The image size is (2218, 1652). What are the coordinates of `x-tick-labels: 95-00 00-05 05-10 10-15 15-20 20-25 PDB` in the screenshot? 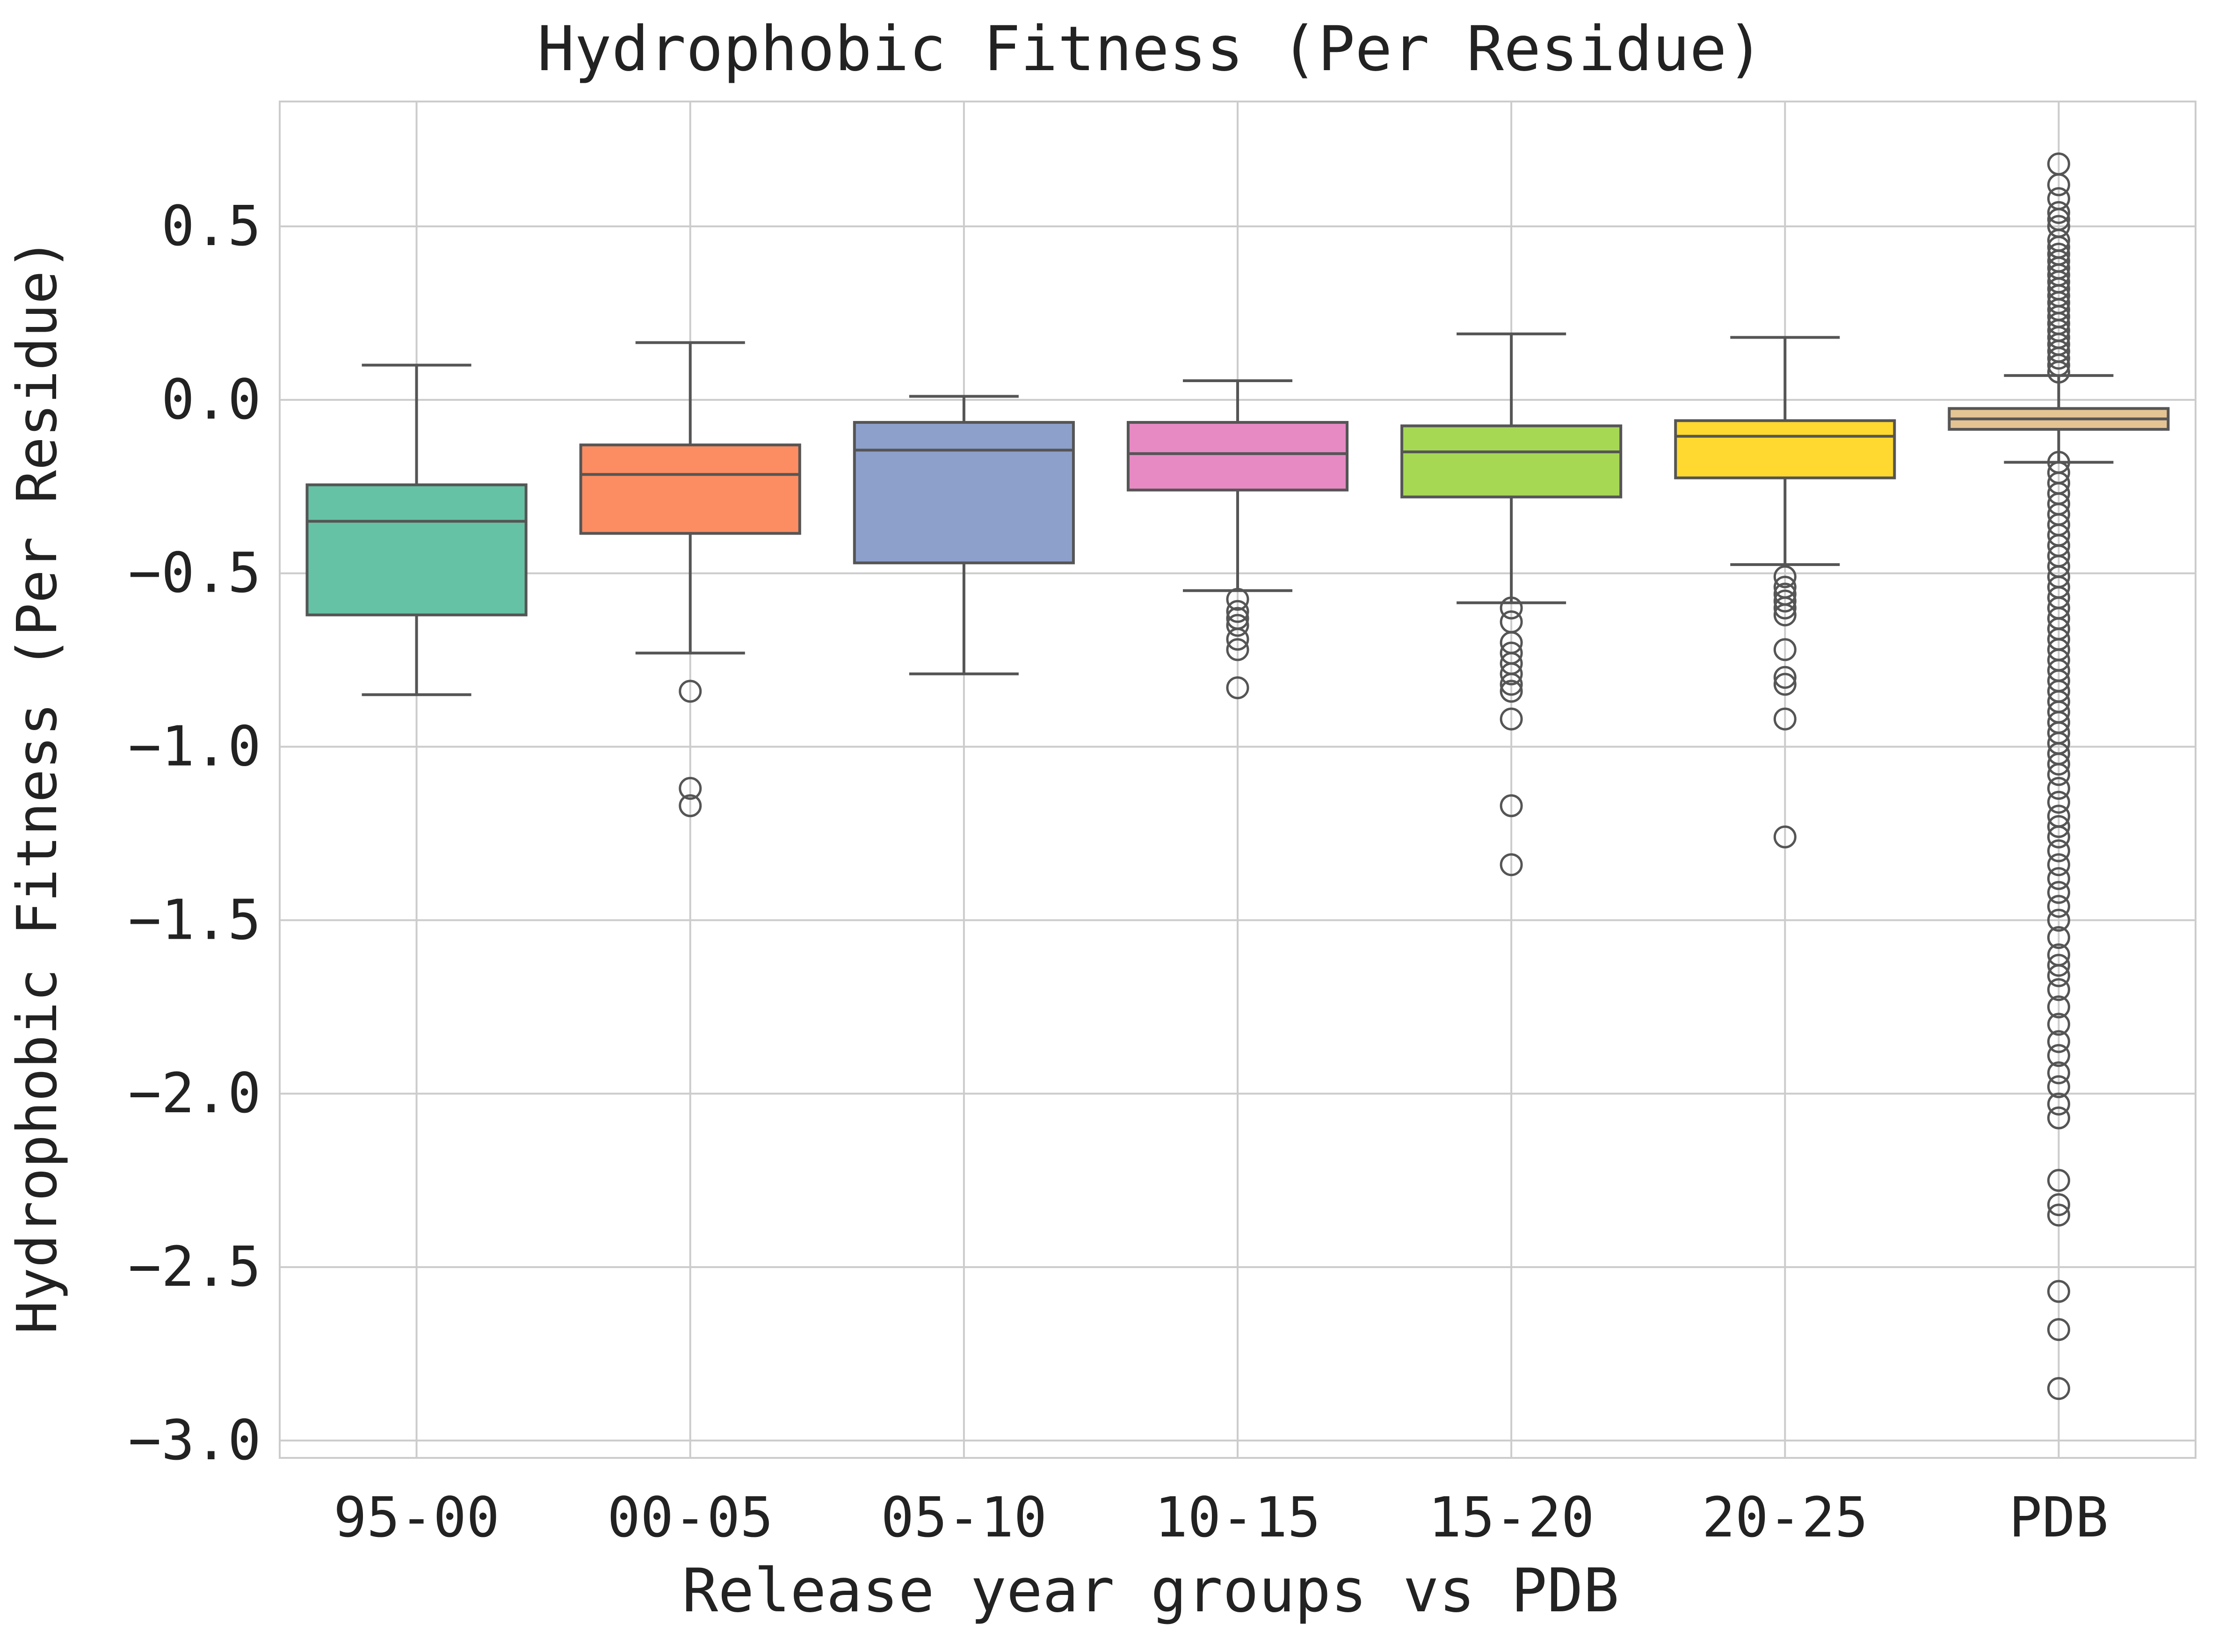 It's located at (1221, 1517).